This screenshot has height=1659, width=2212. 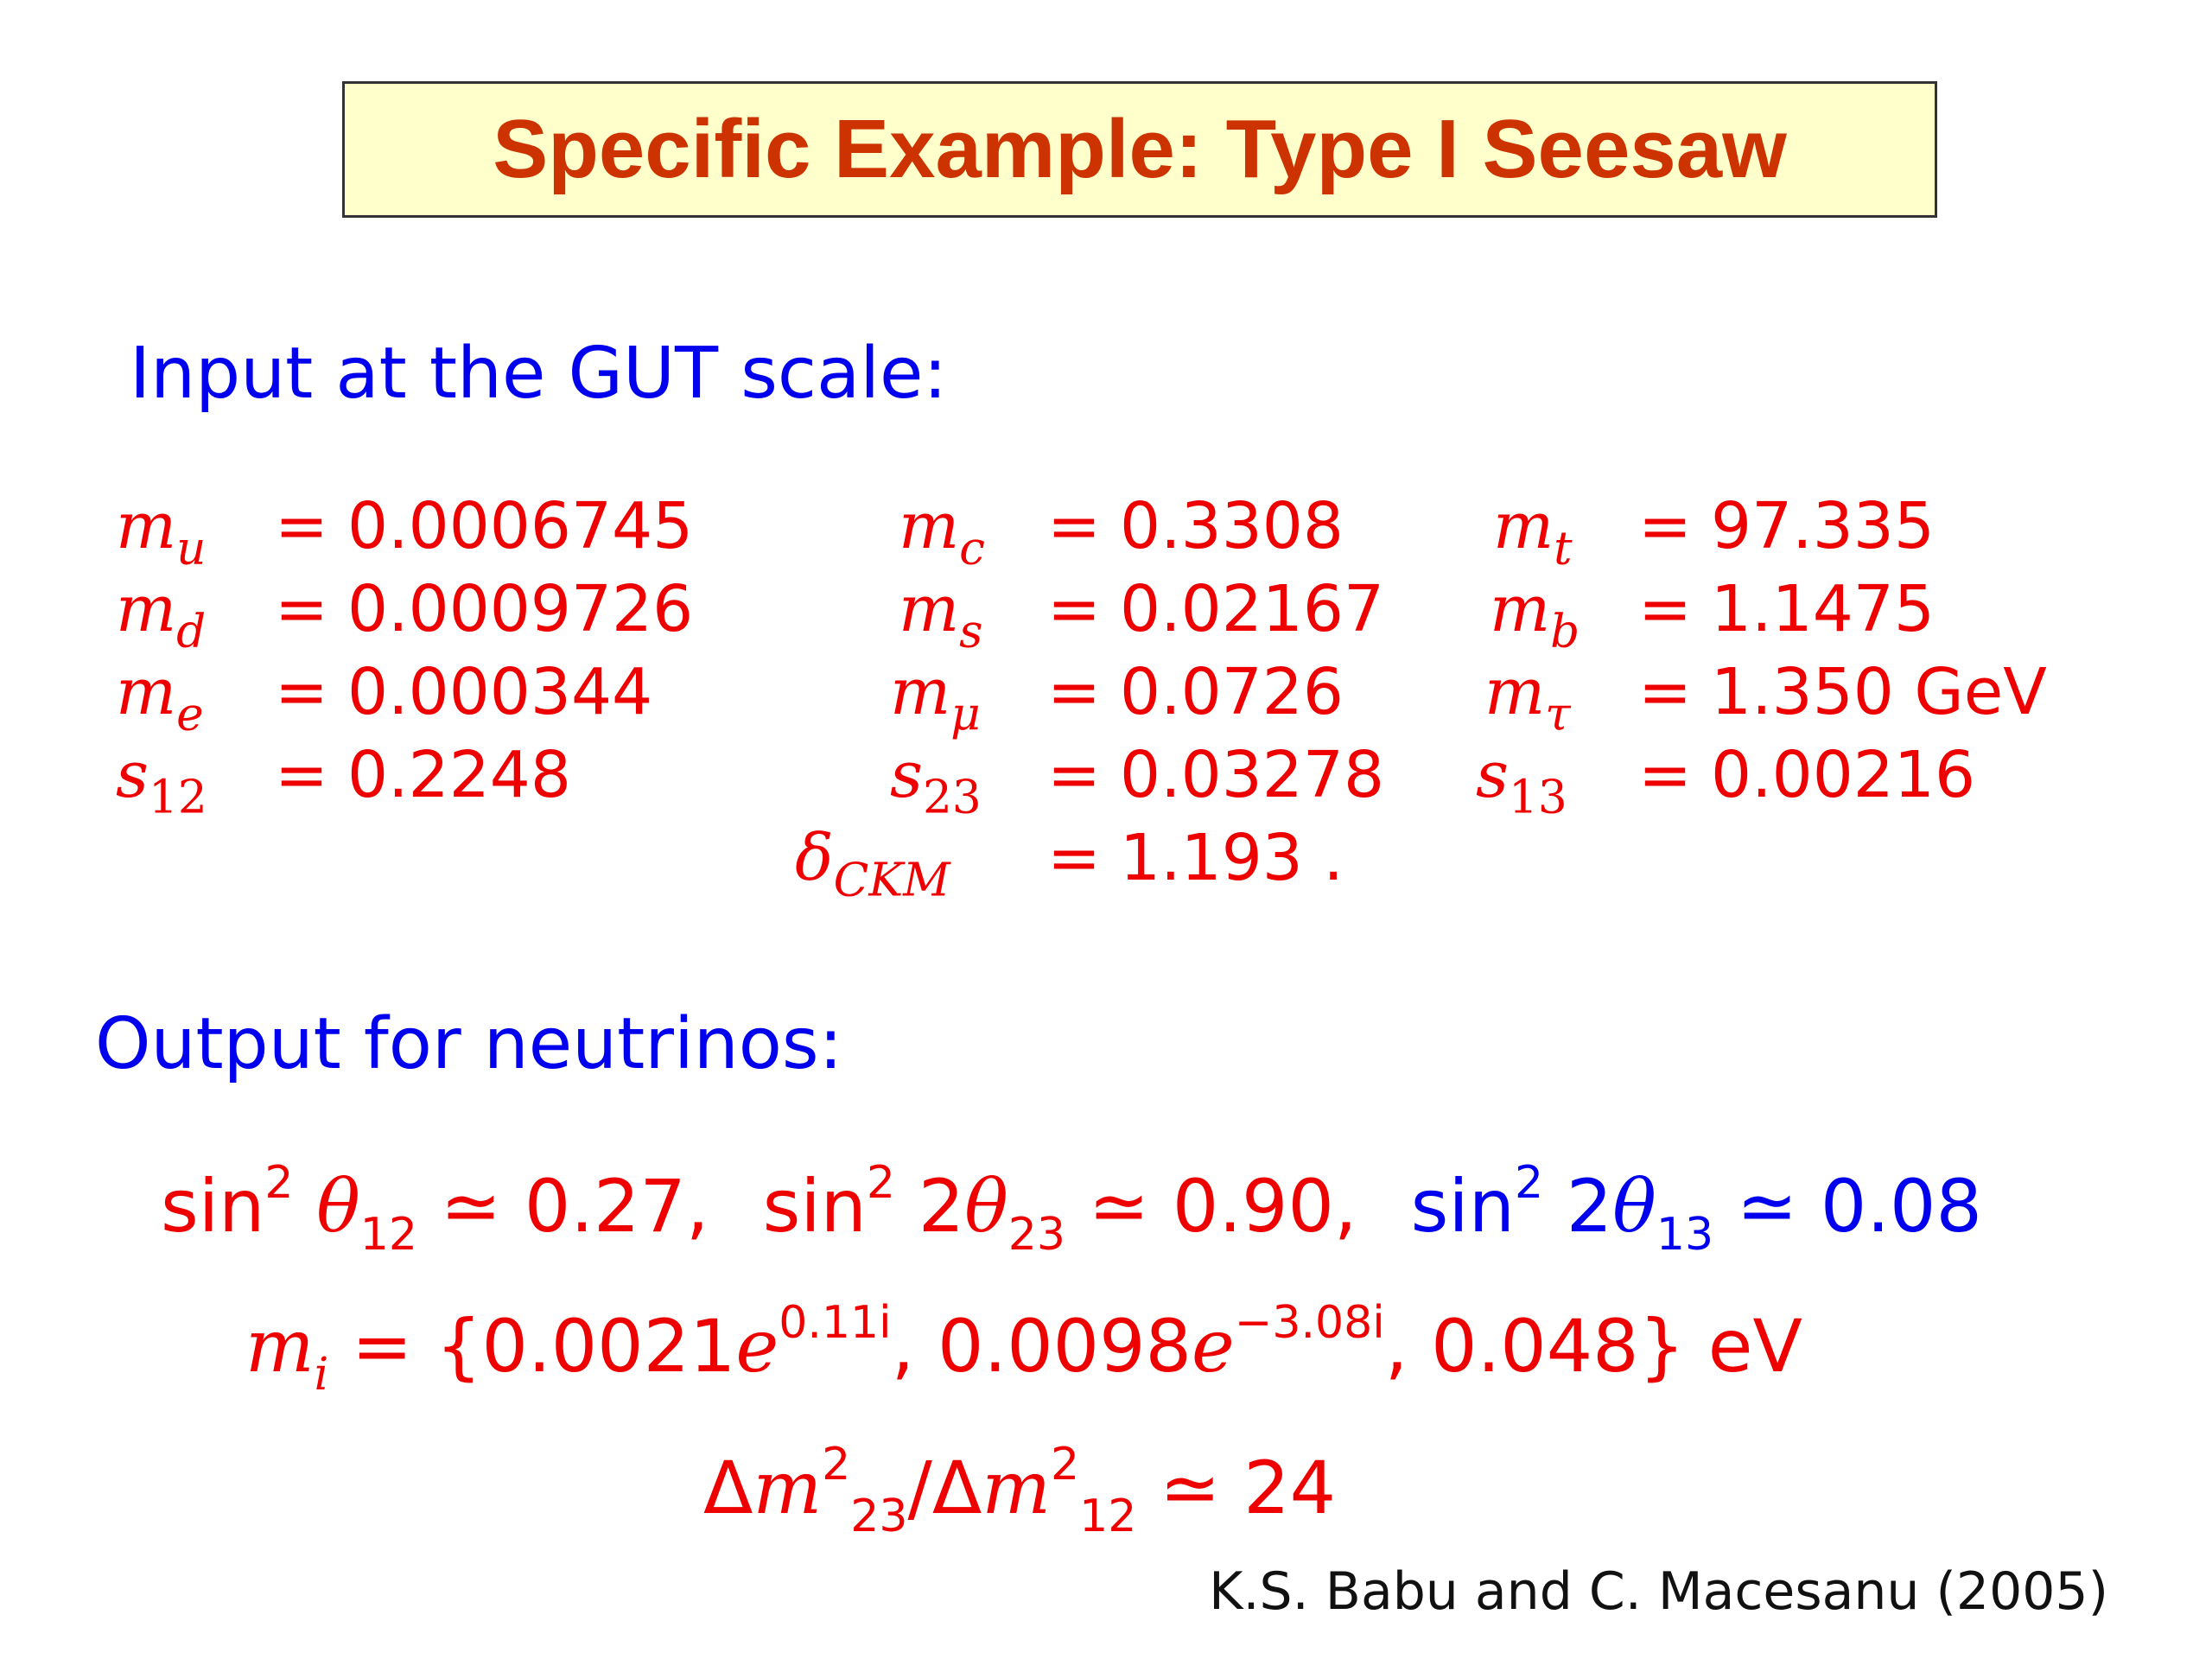 I want to click on var-m-mu: mμ, so click(x=936, y=698).